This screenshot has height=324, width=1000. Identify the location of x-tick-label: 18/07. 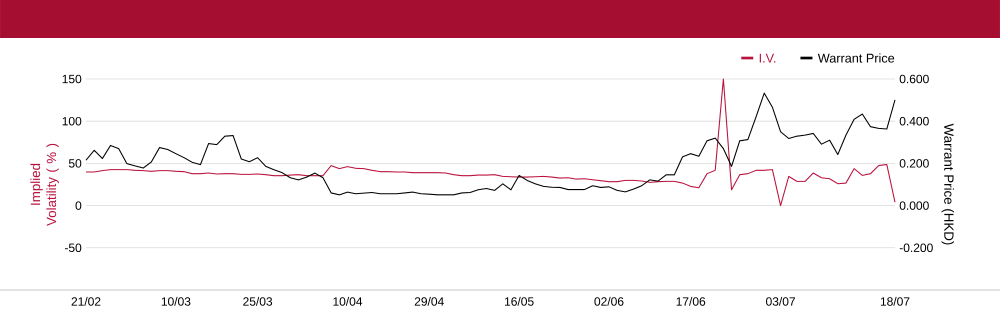
(895, 301).